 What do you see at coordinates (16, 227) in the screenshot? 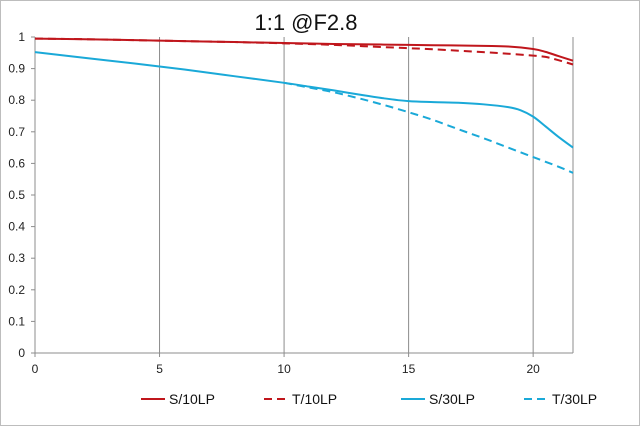
I see `y-tick-label: 0.4` at bounding box center [16, 227].